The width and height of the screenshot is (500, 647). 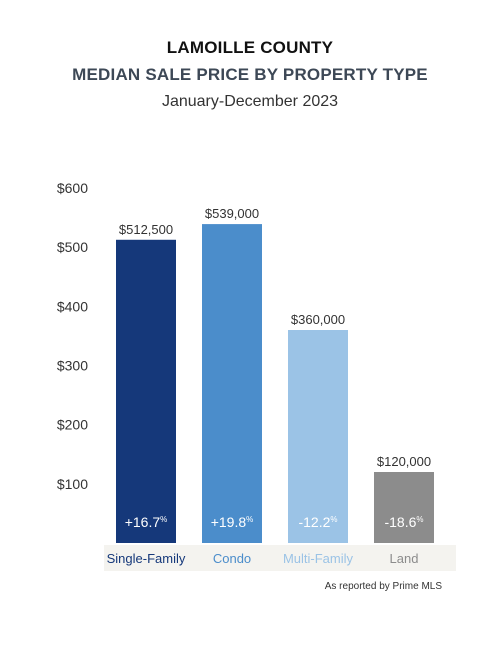 I want to click on source-note: As reported by Prime MLS, so click(x=383, y=586).